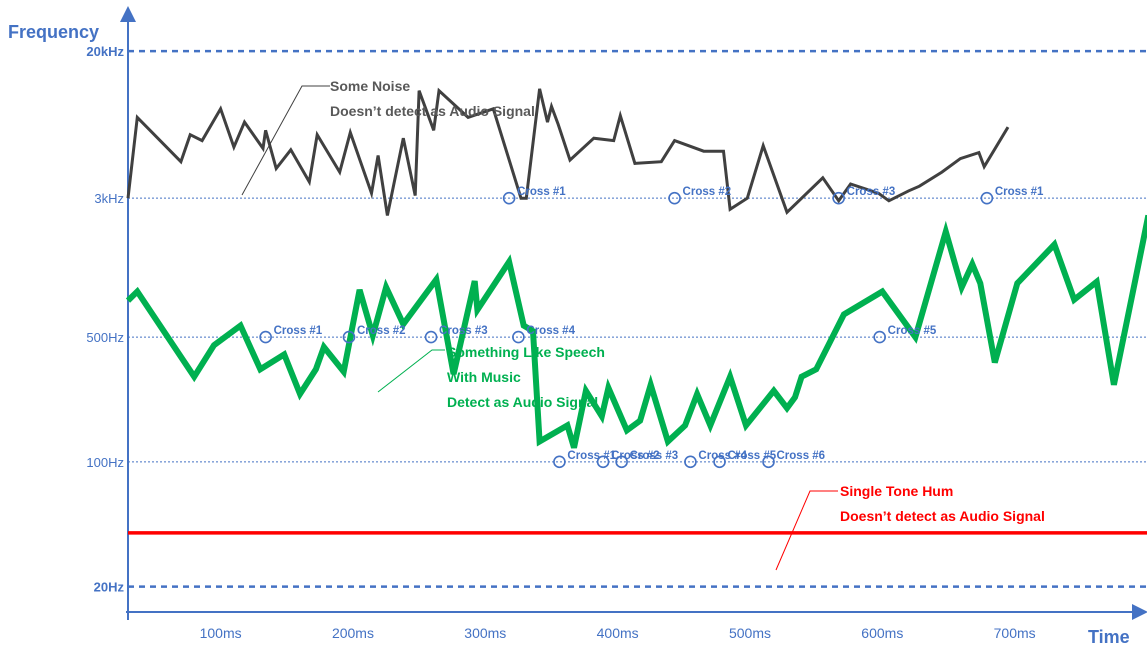  Describe the element at coordinates (109, 587) in the screenshot. I see `y-tick-label: 20Hz` at that location.